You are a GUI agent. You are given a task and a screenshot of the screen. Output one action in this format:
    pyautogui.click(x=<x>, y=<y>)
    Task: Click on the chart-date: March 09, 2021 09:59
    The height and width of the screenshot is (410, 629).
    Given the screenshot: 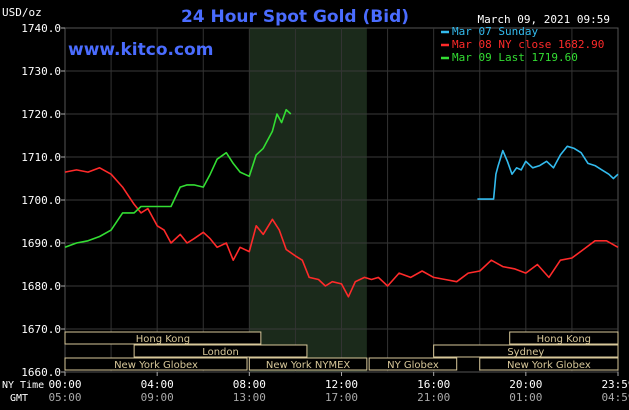 What is the action you would take?
    pyautogui.click(x=544, y=19)
    